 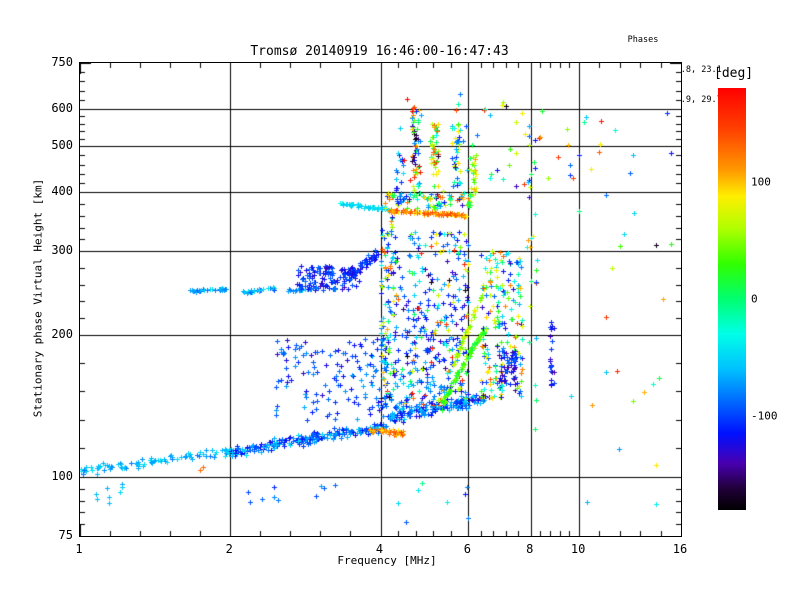 What do you see at coordinates (761, 182) in the screenshot?
I see `colorbar-tick-label: 100` at bounding box center [761, 182].